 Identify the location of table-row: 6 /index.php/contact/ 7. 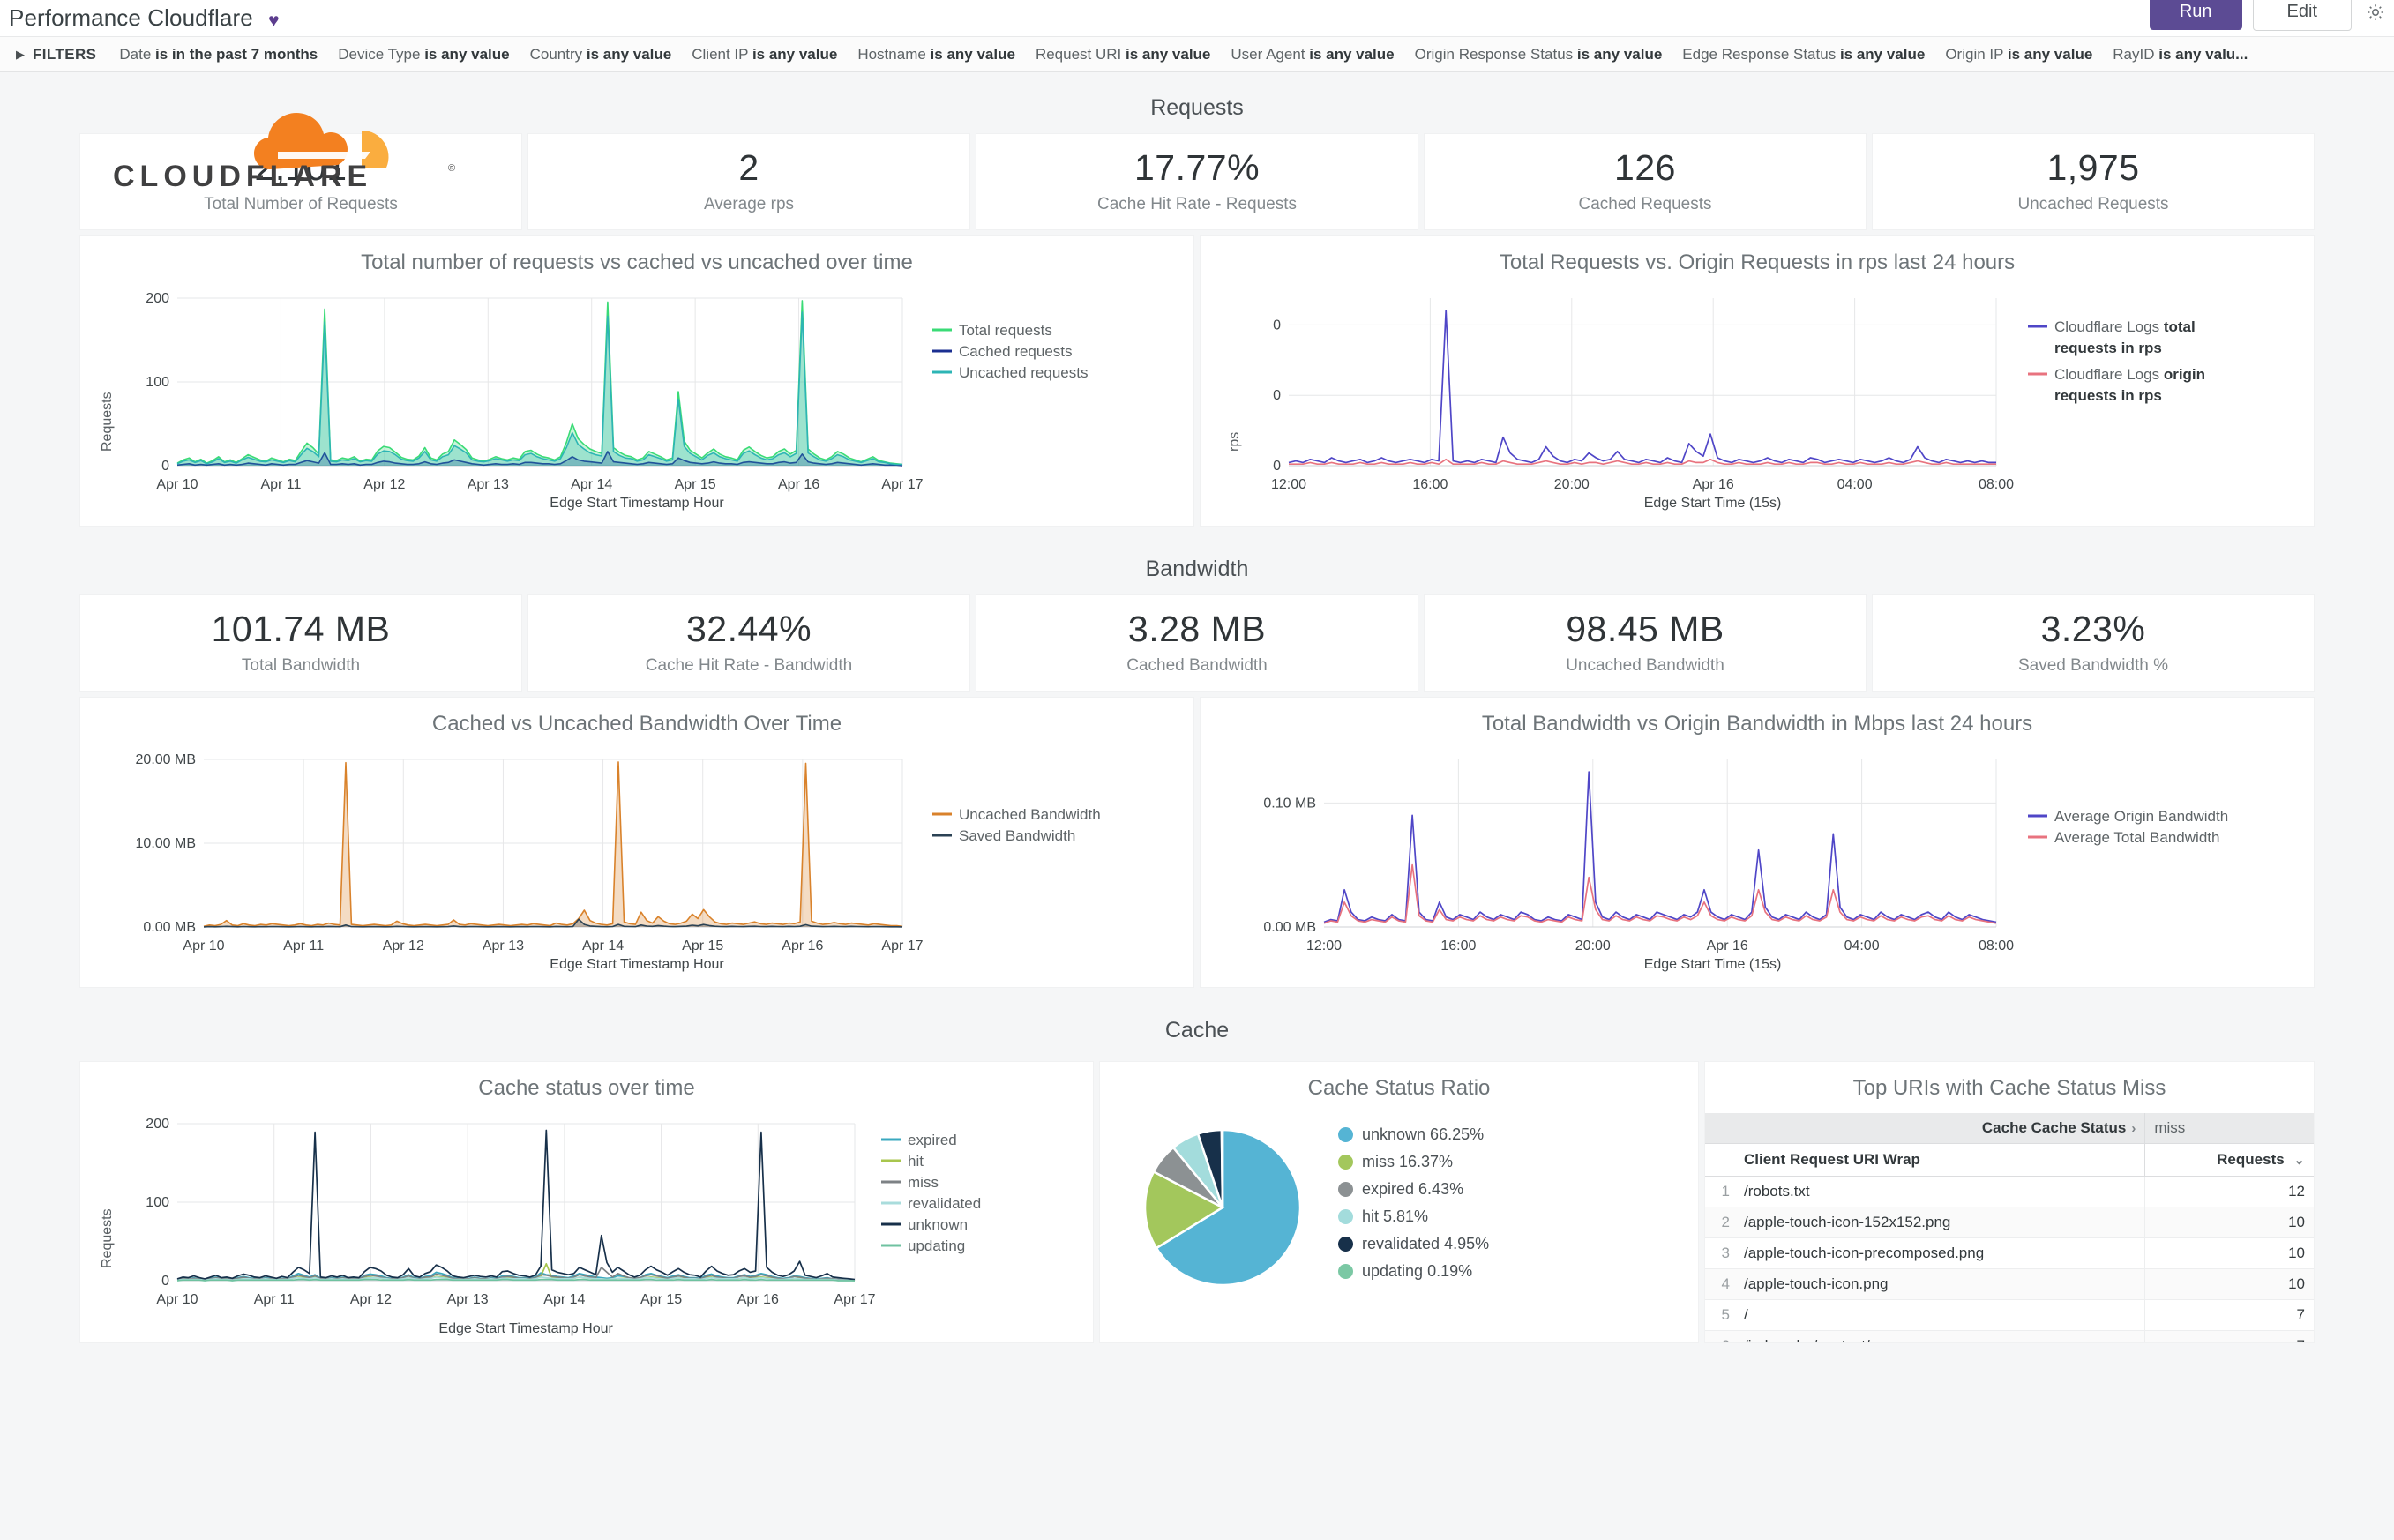
(2009, 1336).